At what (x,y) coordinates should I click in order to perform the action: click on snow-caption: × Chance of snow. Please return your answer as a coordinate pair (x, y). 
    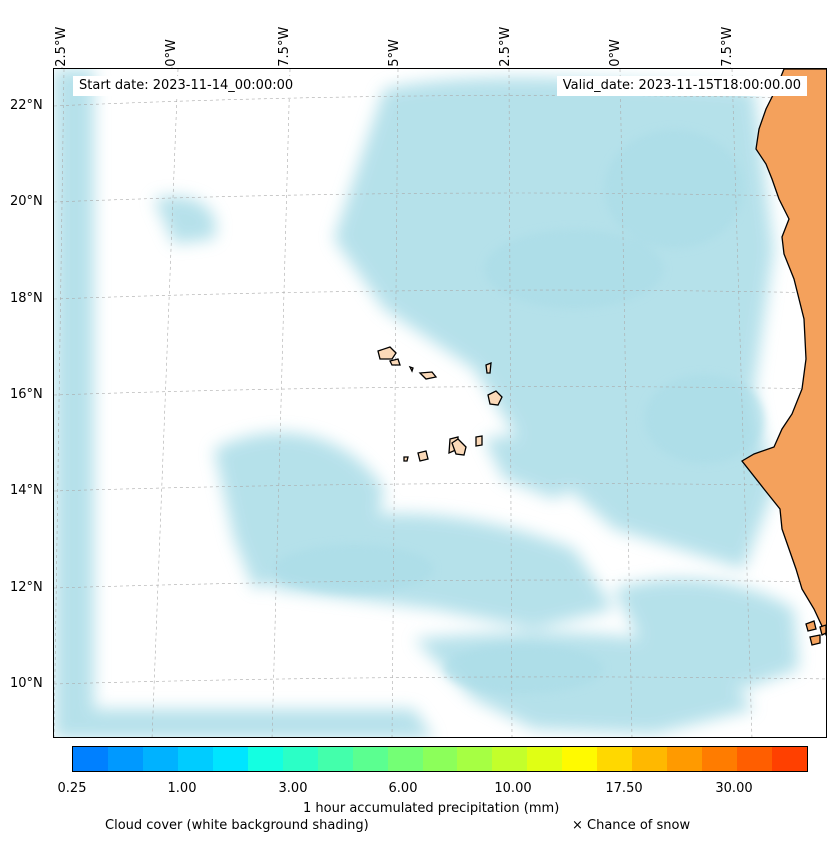
    Looking at the image, I should click on (631, 825).